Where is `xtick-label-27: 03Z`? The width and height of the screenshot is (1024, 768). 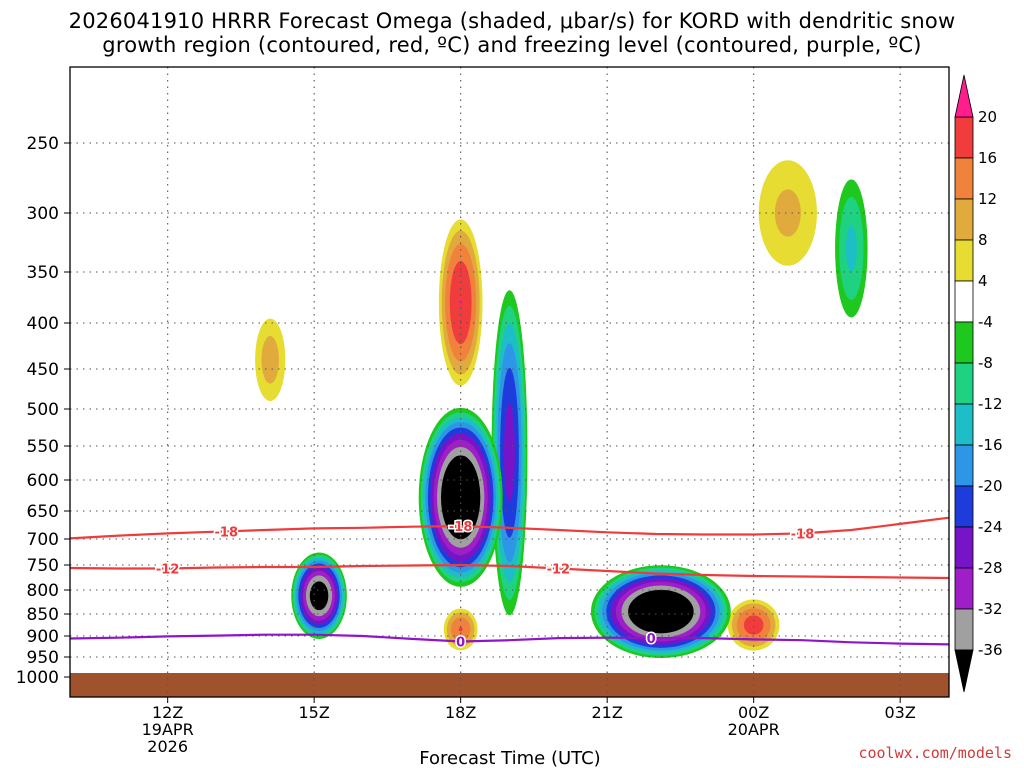
xtick-label-27: 03Z is located at coordinates (900, 712).